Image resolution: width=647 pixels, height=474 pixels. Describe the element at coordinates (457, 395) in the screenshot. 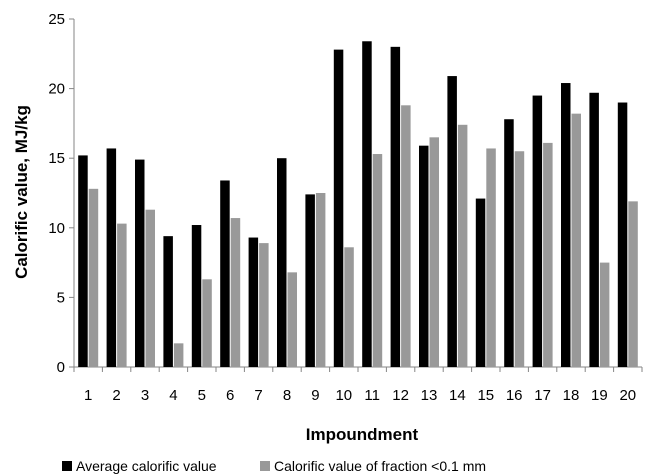

I see `x-tick-label: 14` at that location.